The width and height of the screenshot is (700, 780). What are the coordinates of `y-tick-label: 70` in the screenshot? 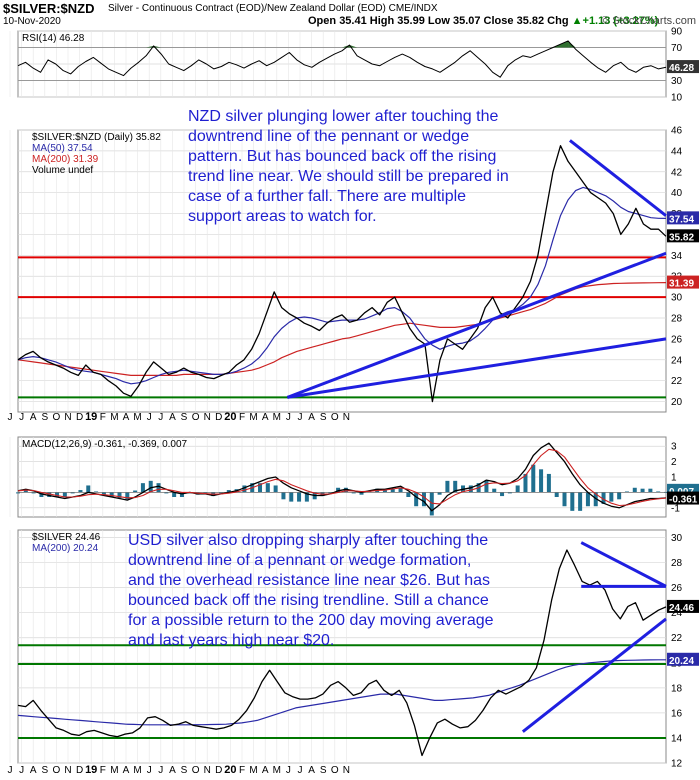 It's located at (677, 48).